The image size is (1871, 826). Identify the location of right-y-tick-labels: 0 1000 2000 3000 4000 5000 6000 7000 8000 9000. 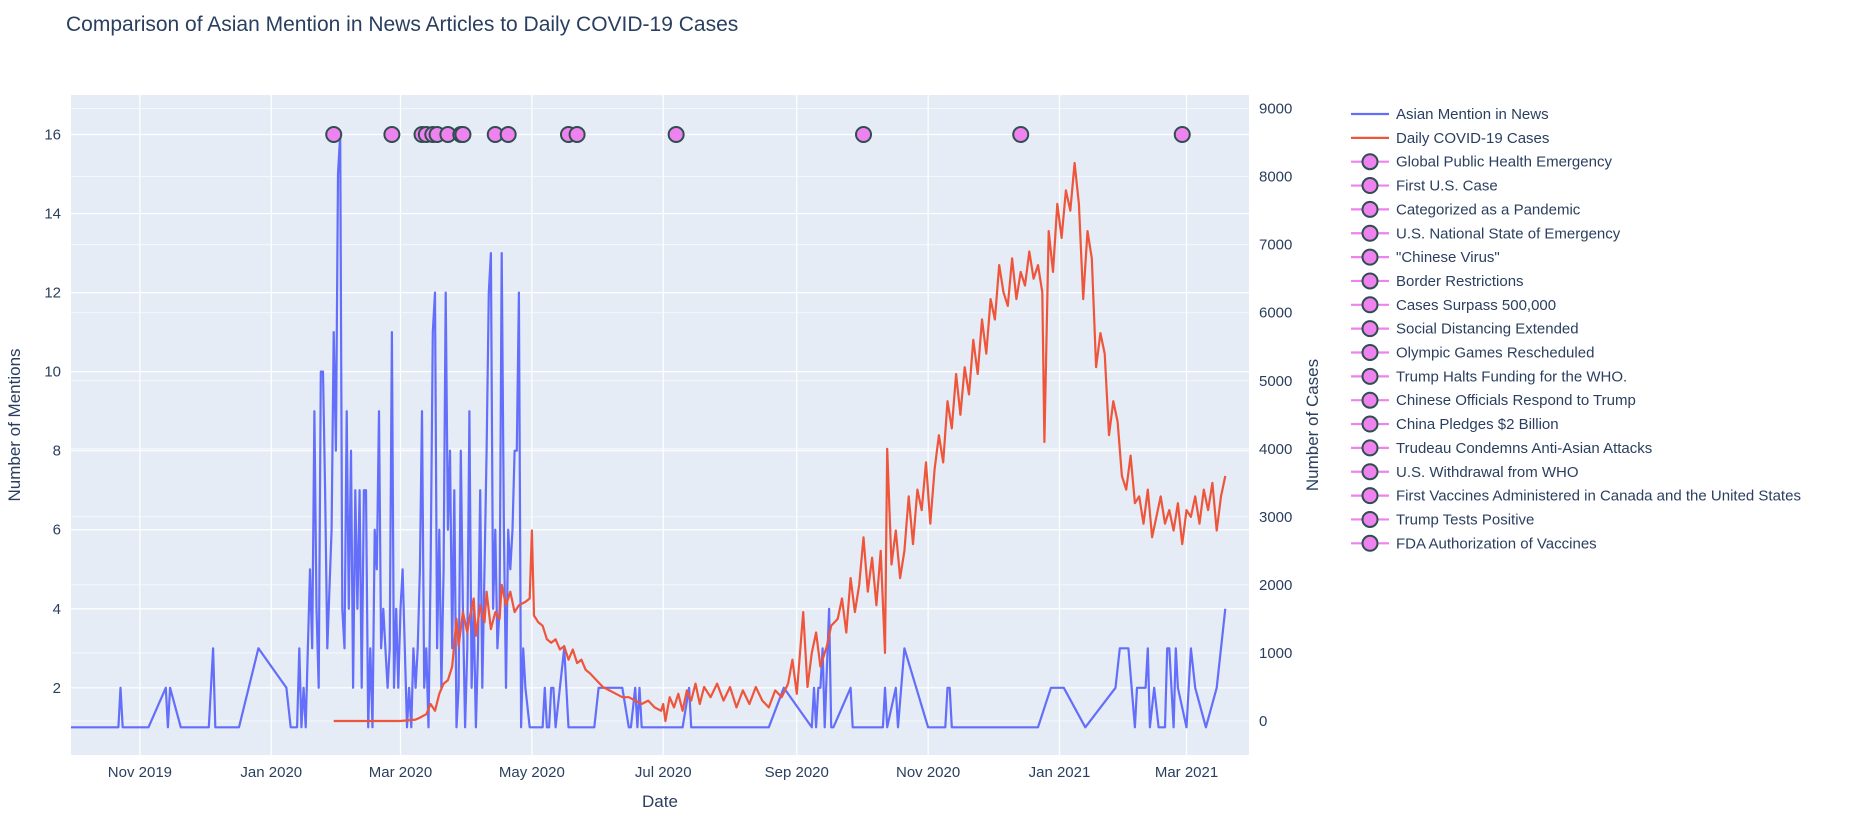
(1275, 415).